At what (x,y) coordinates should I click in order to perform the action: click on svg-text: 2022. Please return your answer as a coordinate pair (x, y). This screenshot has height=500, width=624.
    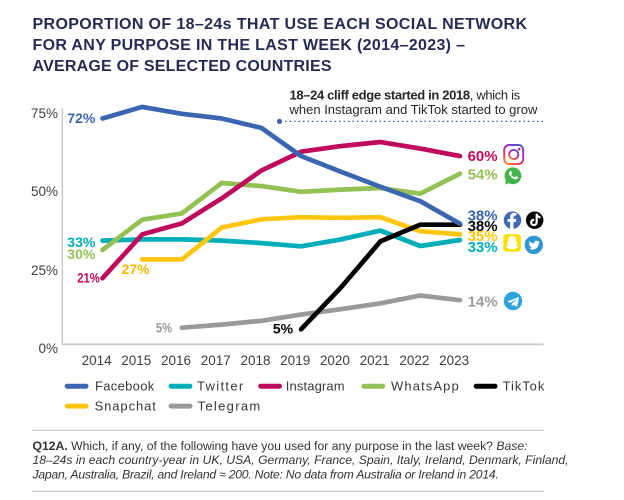
    Looking at the image, I should click on (414, 360).